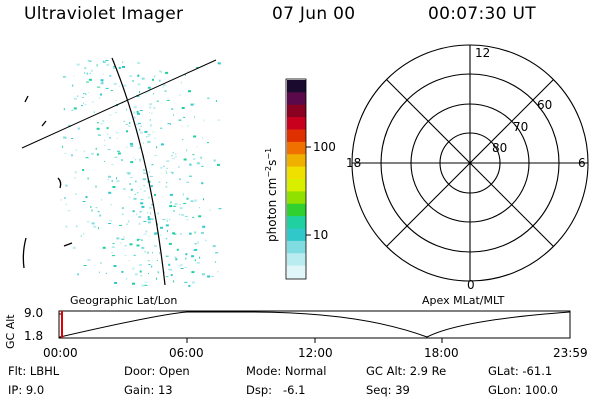 This screenshot has height=400, width=600. I want to click on altitude-strip-frame, so click(314, 324).